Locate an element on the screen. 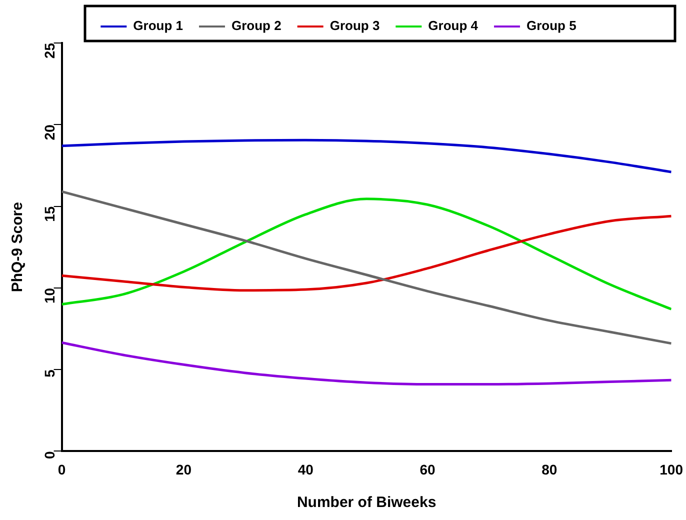 This screenshot has width=686, height=520. y-axis-title: PhQ-9 Score is located at coordinates (17, 247).